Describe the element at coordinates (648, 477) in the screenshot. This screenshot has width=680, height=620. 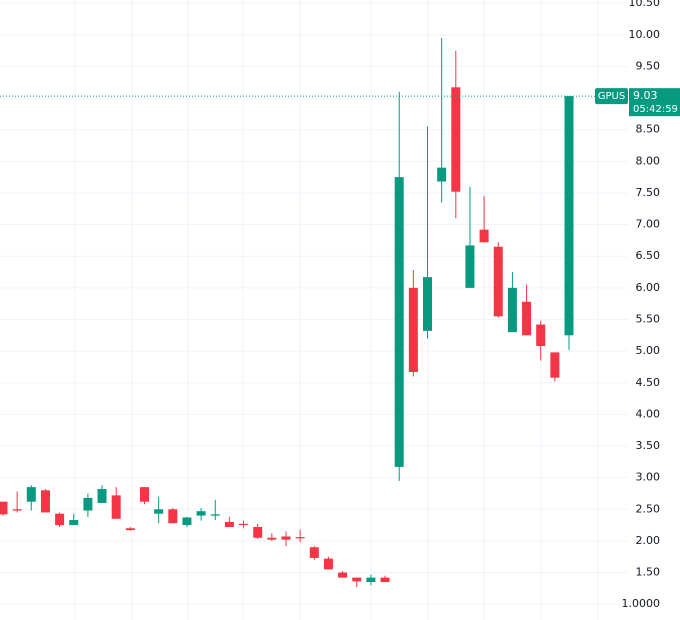
I see `y-tick-label: 3.00` at that location.